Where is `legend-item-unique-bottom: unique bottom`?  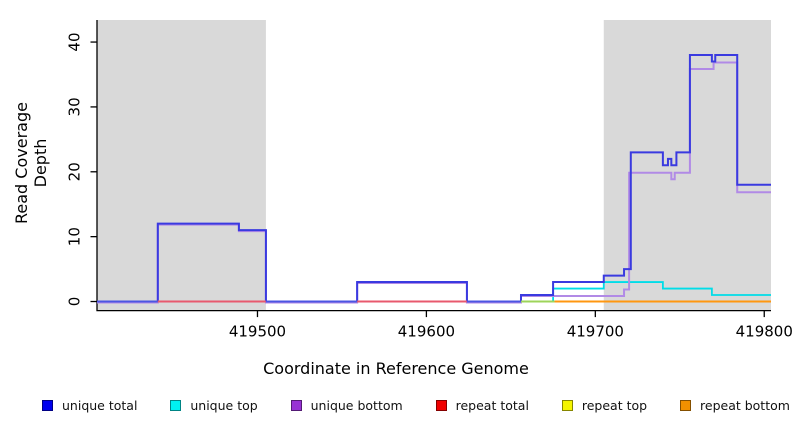
legend-item-unique-bottom: unique bottom is located at coordinates (346, 405).